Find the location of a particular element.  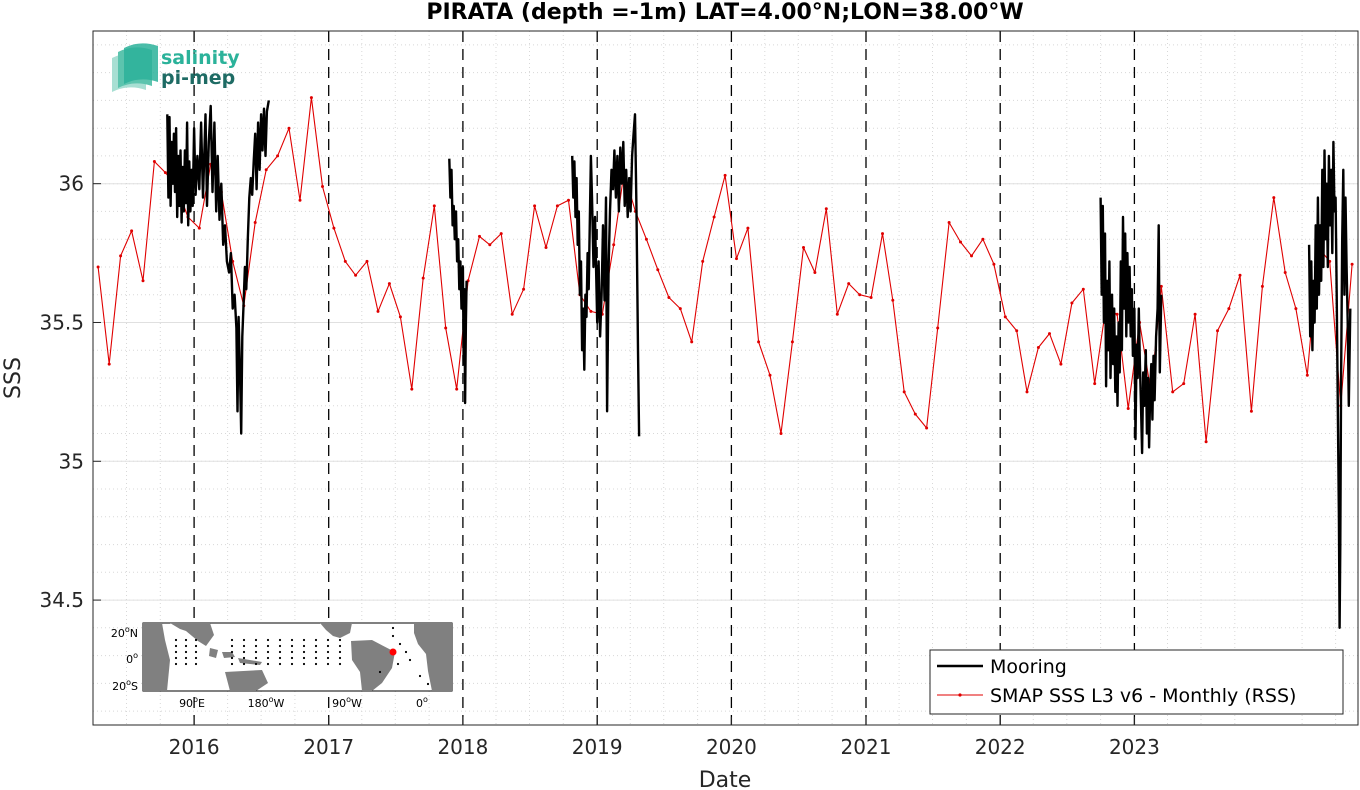

x-tick-label: 2019 is located at coordinates (597, 747).